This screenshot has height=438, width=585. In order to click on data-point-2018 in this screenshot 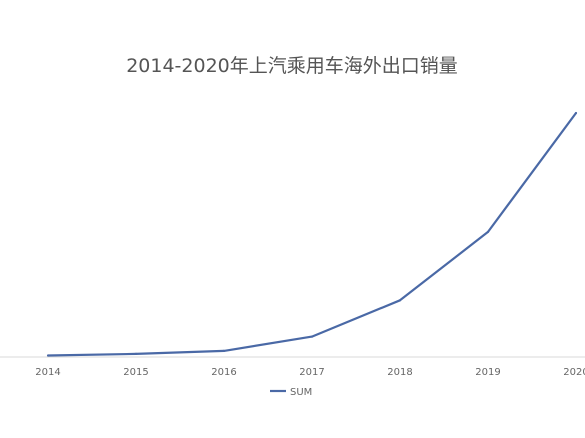, I will do `click(400, 300)`.